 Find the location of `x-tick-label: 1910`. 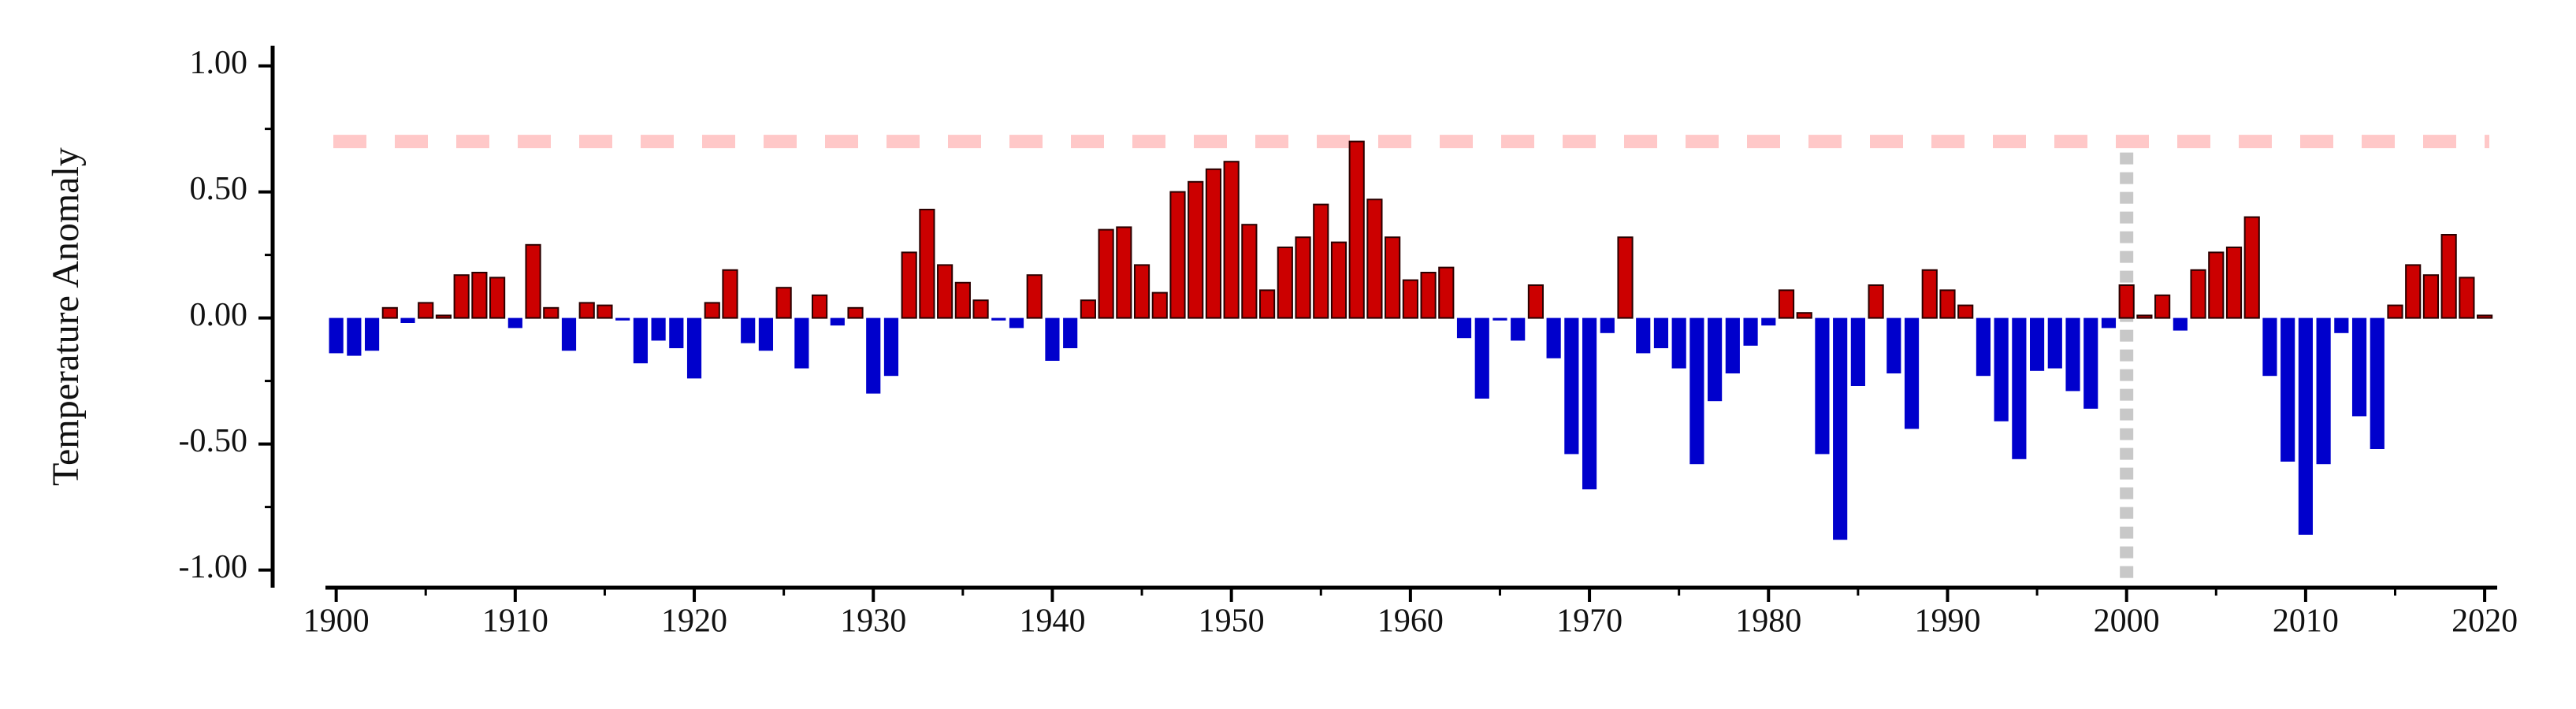

x-tick-label: 1910 is located at coordinates (515, 621).